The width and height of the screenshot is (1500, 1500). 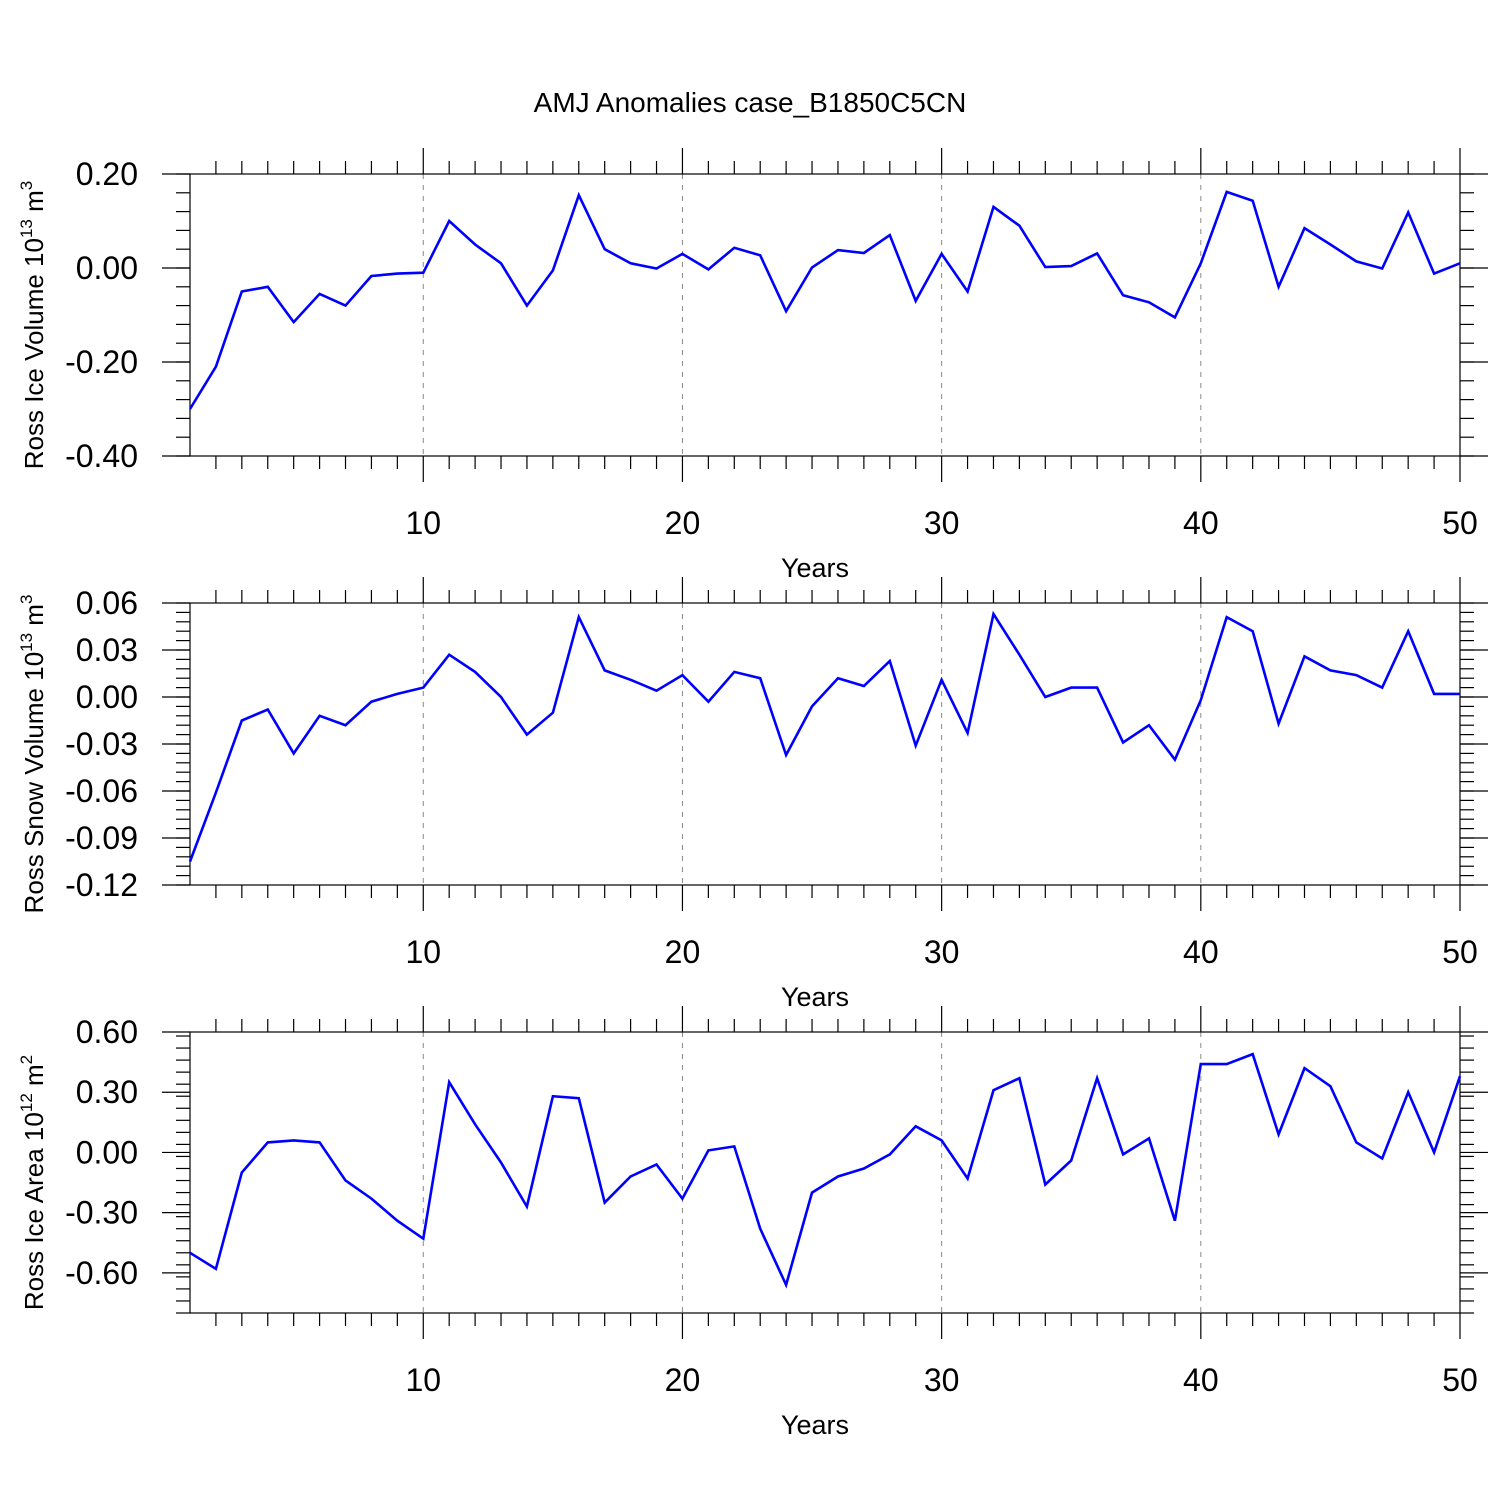 What do you see at coordinates (101, 791) in the screenshot?
I see `y-tick-label: -0.06` at bounding box center [101, 791].